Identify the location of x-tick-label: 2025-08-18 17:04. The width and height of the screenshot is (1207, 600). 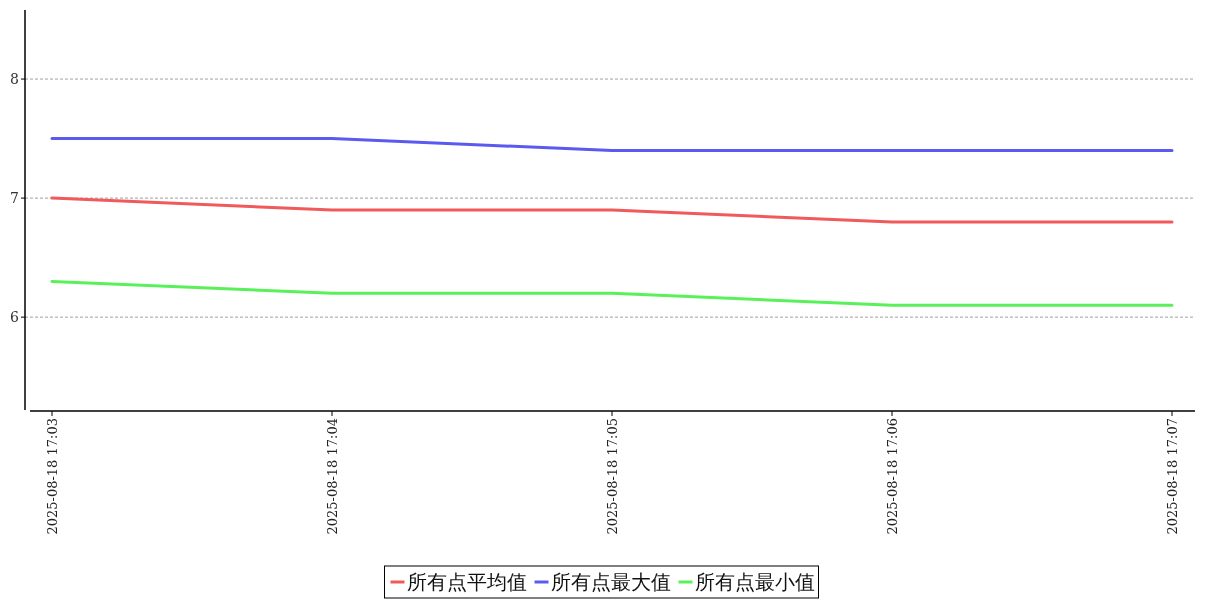
(332, 476).